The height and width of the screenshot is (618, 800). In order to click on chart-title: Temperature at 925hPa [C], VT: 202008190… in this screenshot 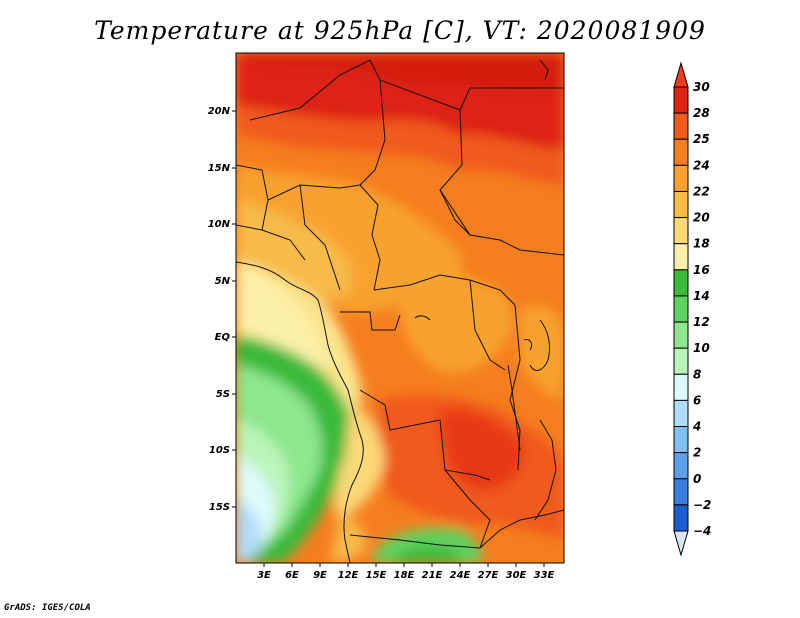, I will do `click(400, 30)`.